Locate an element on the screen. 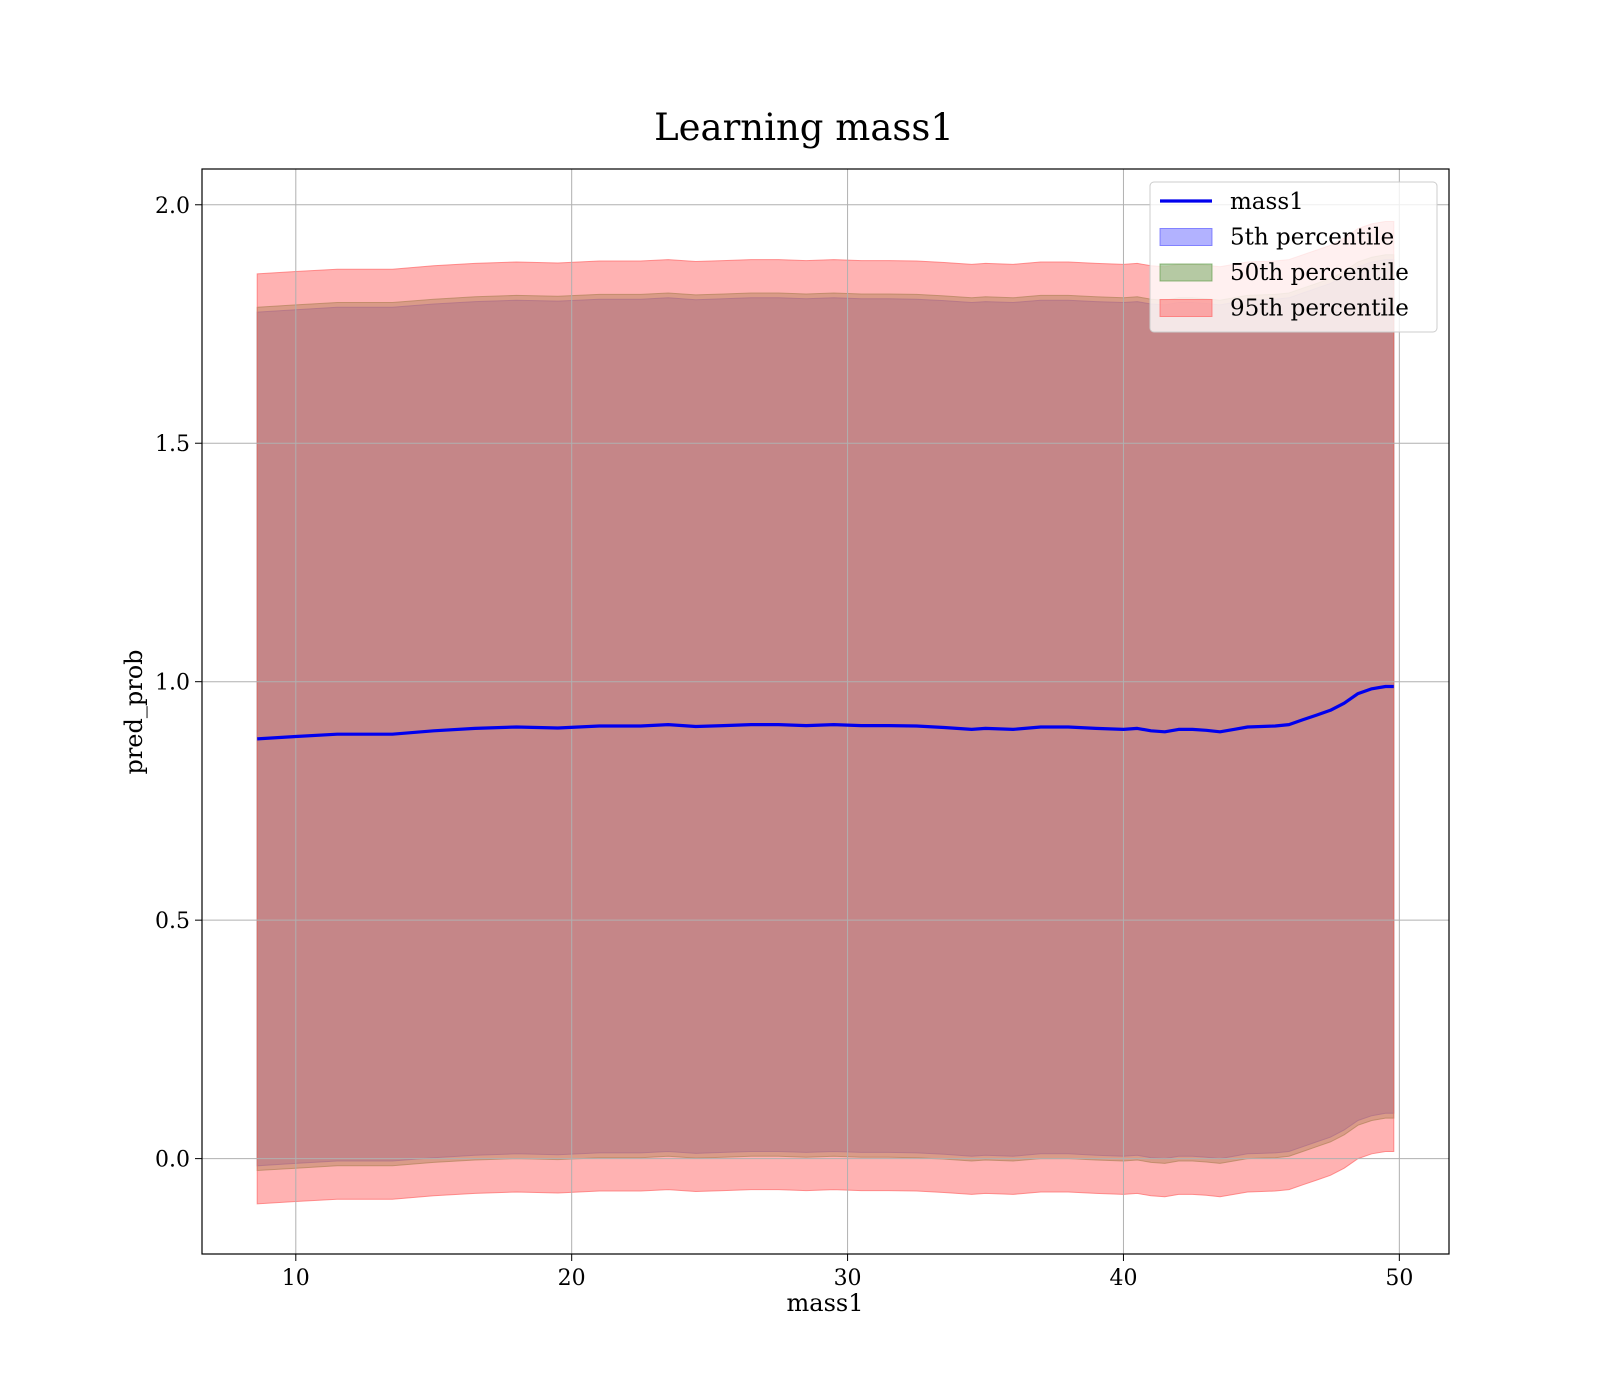  y-axis-label: pred_prob is located at coordinates (134, 711).